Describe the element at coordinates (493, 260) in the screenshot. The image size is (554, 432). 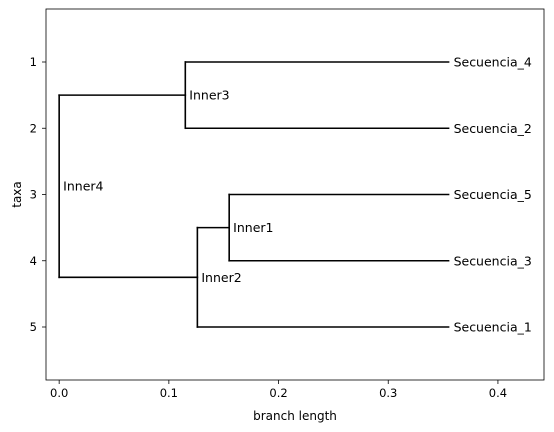
I see `leaf-label: Secuencia_3` at that location.